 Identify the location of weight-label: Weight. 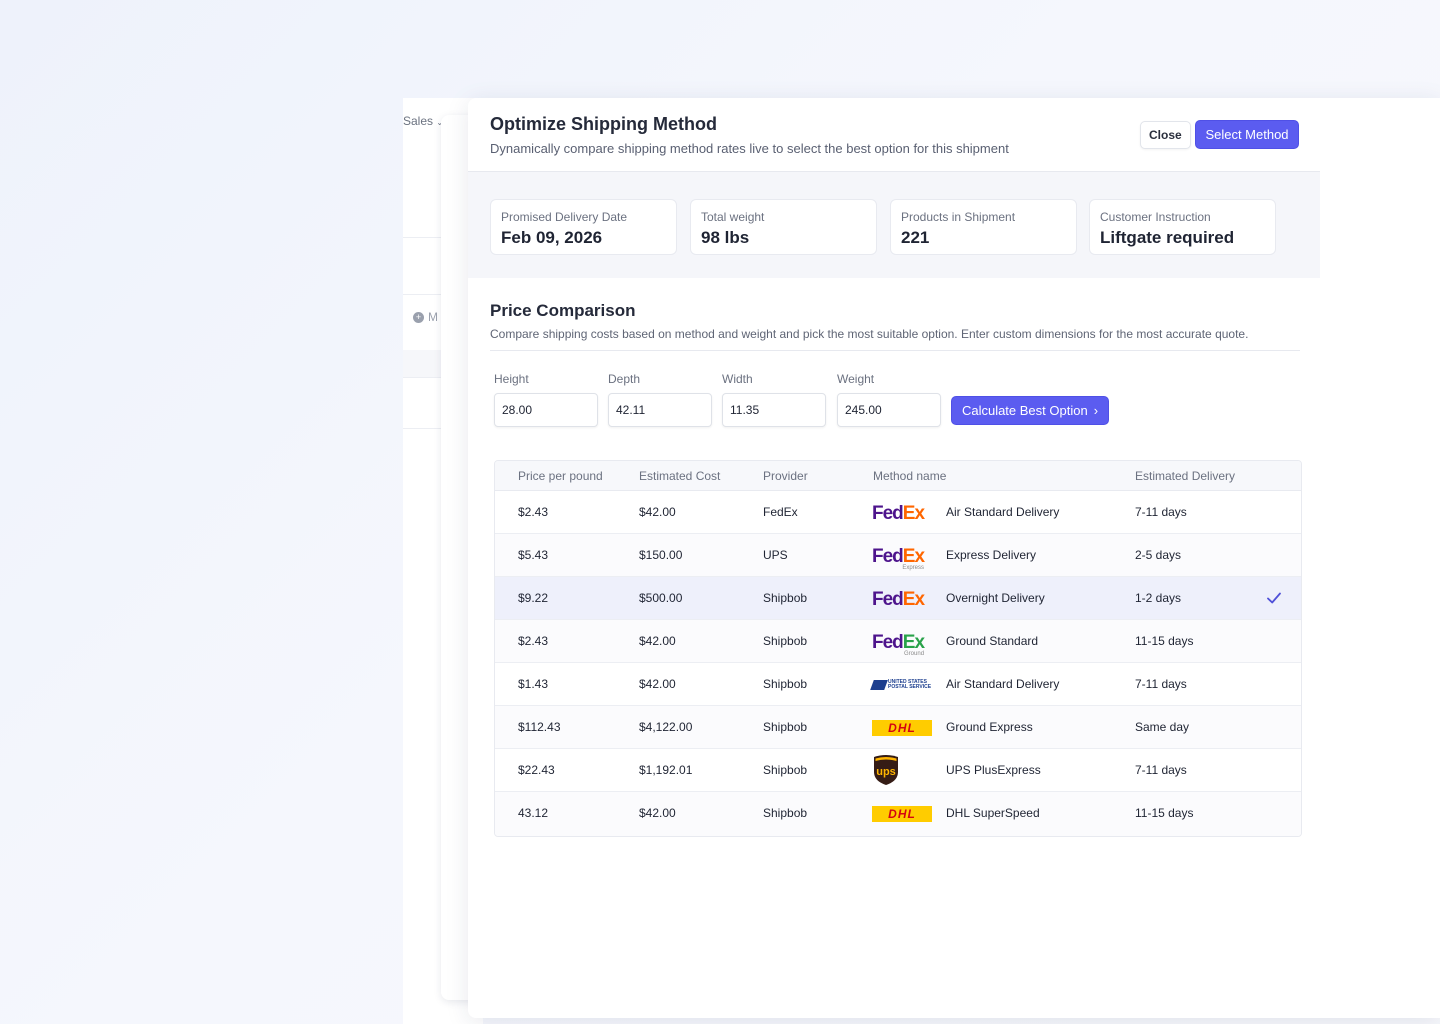
(856, 379).